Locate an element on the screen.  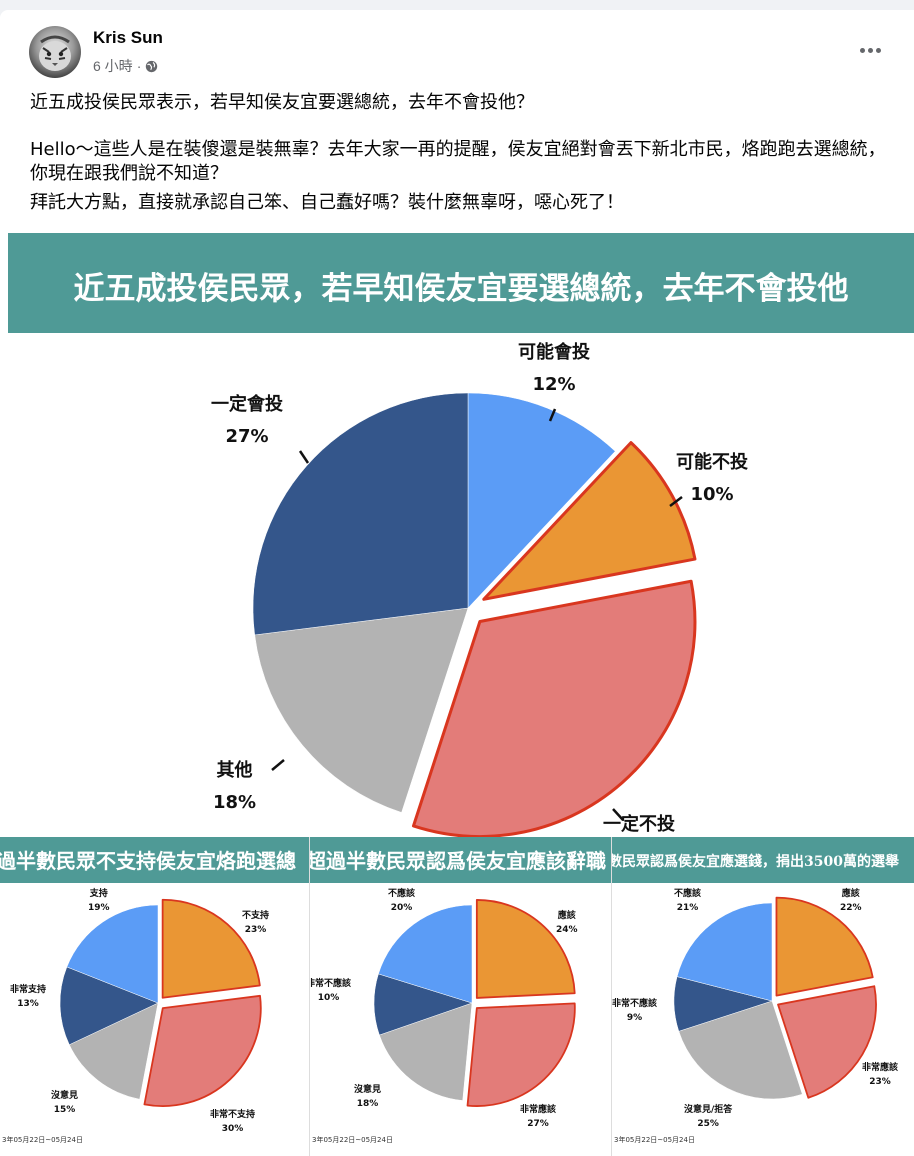
slice-label: 可能會投 is located at coordinates (554, 352).